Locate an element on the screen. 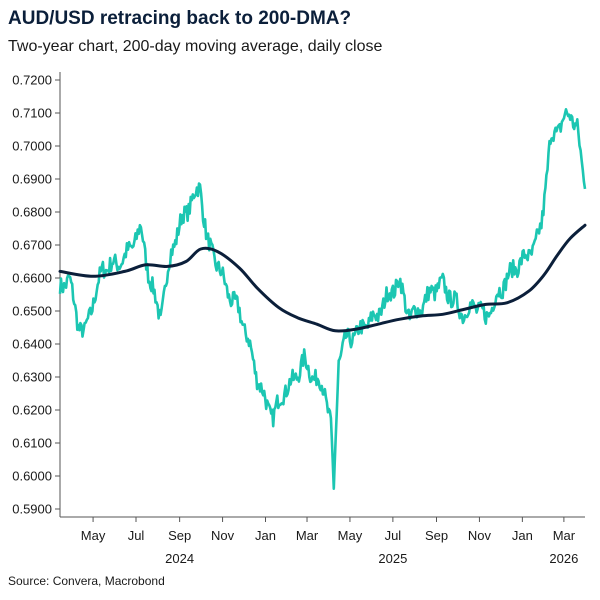  y-tick-label: 0.6600 is located at coordinates (32, 278).